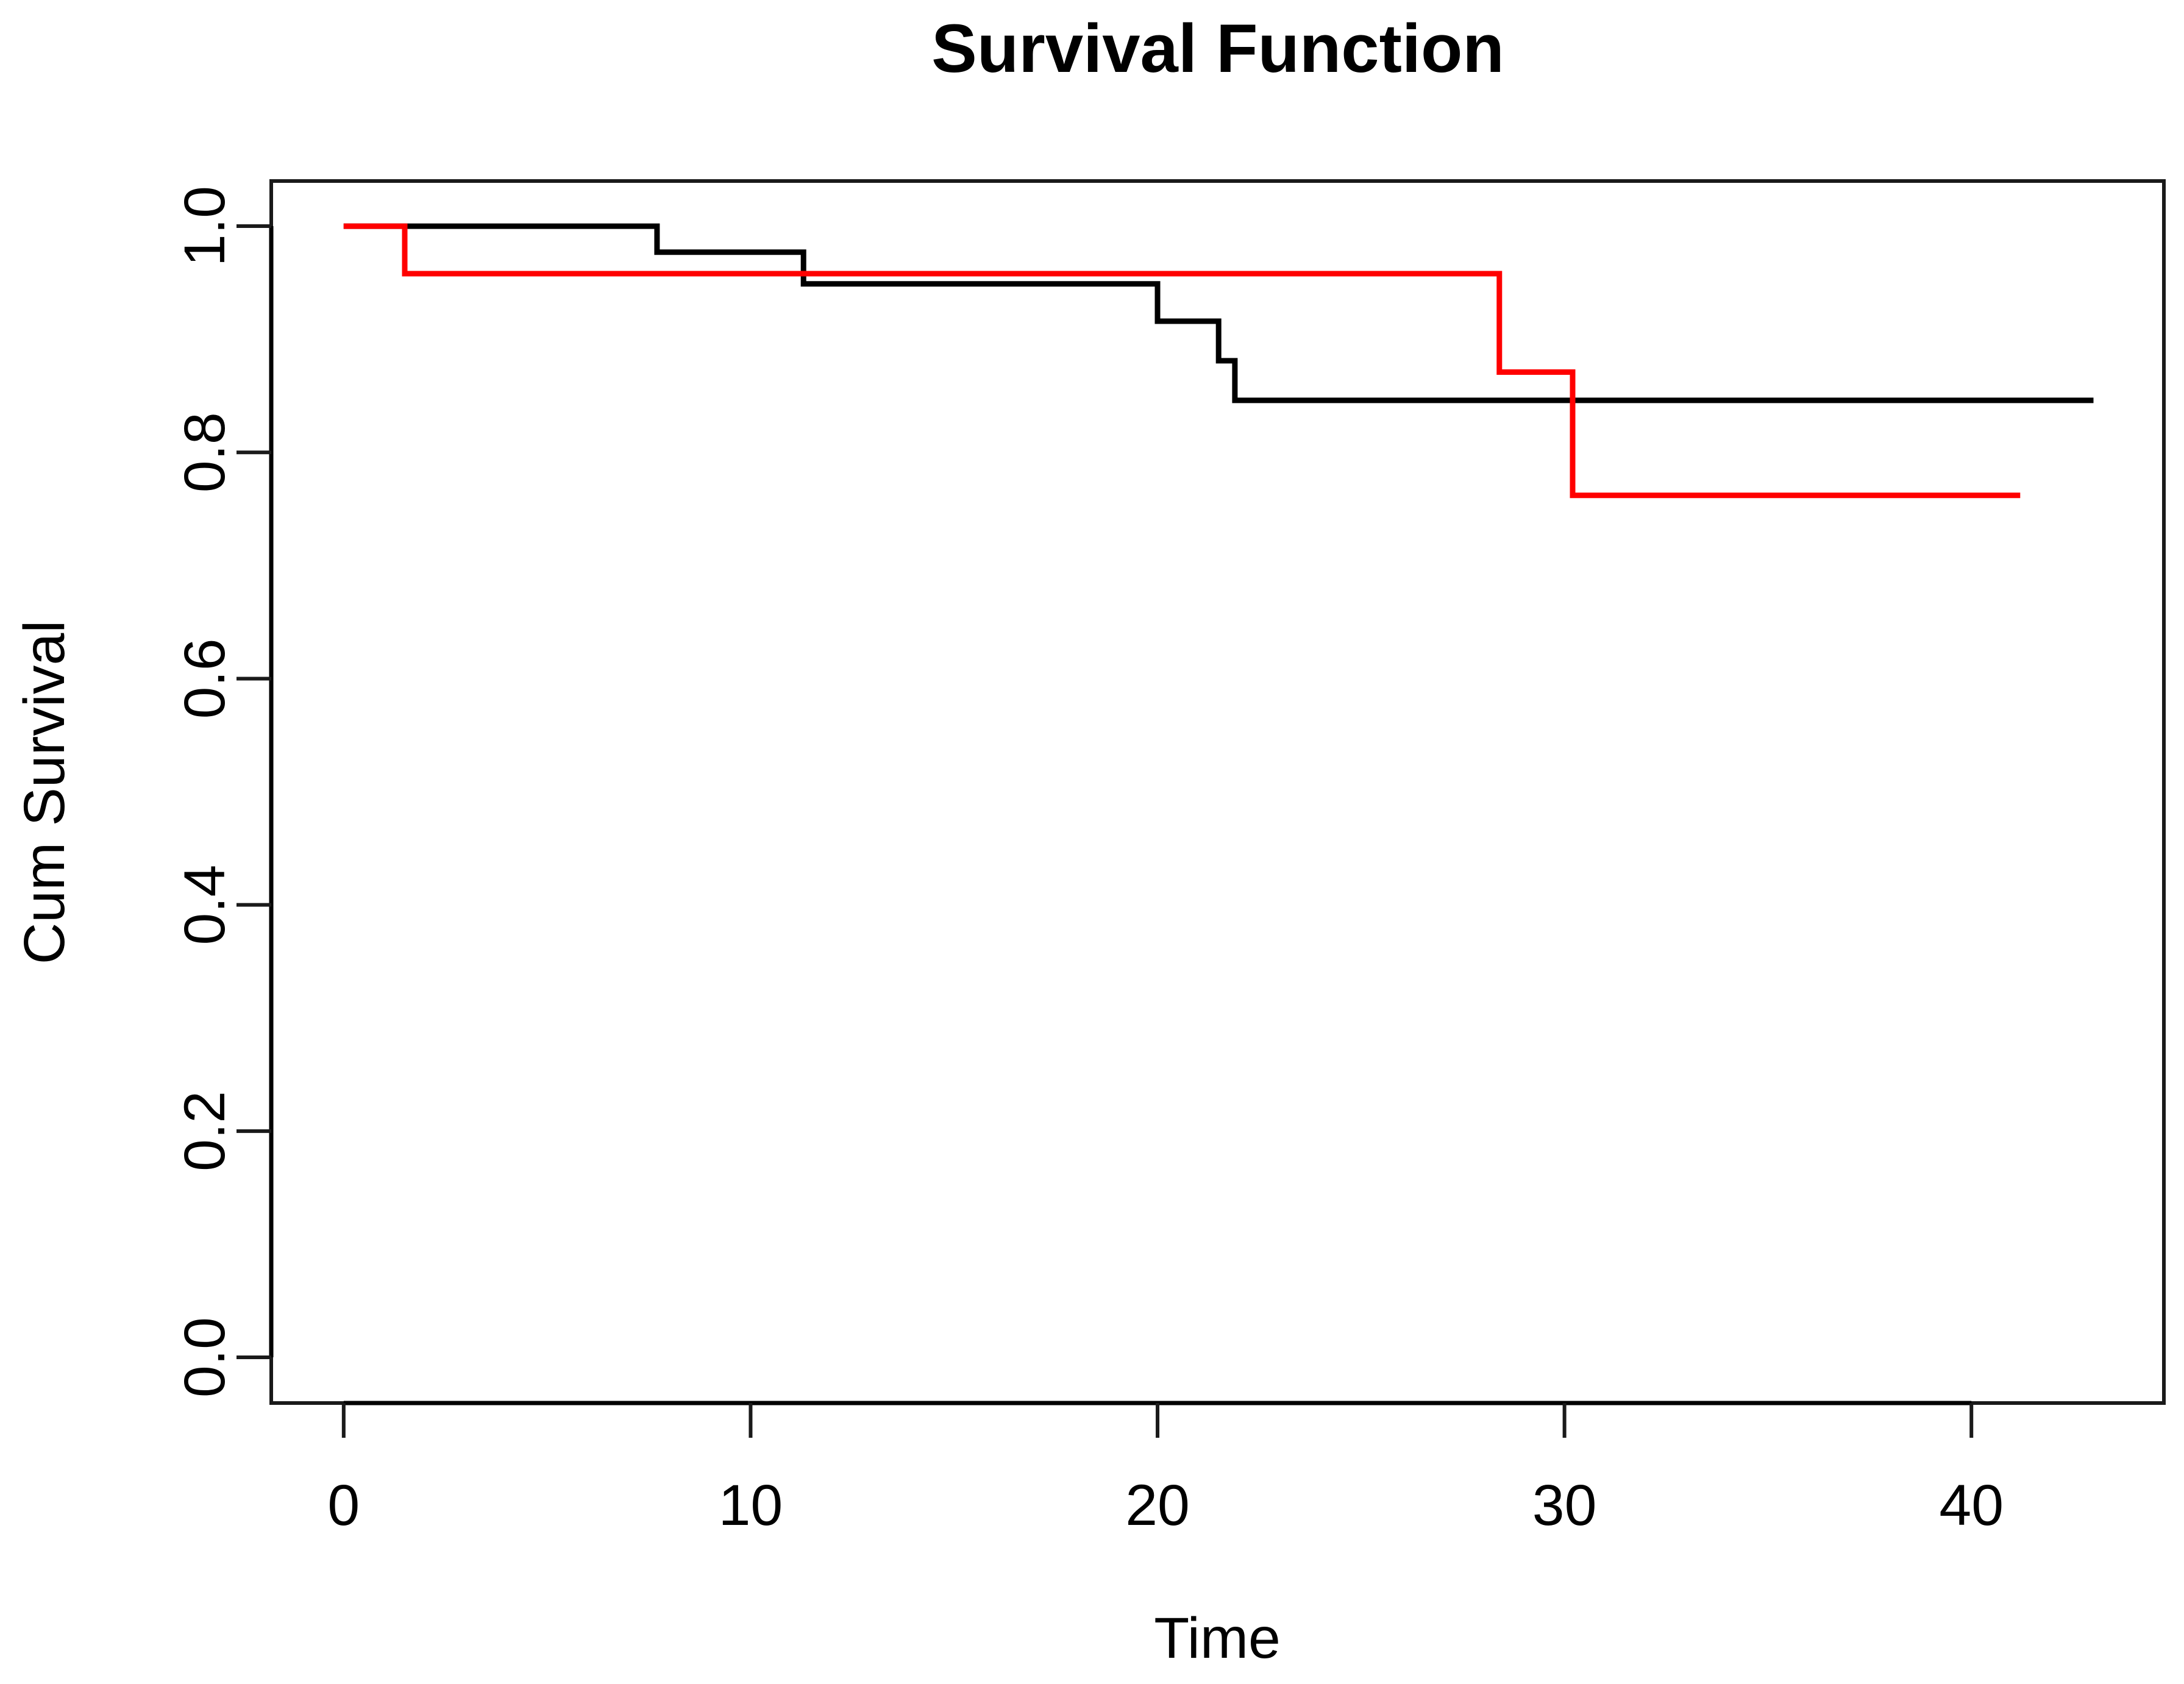  I want to click on survival-curve-group-black, so click(1218, 313).